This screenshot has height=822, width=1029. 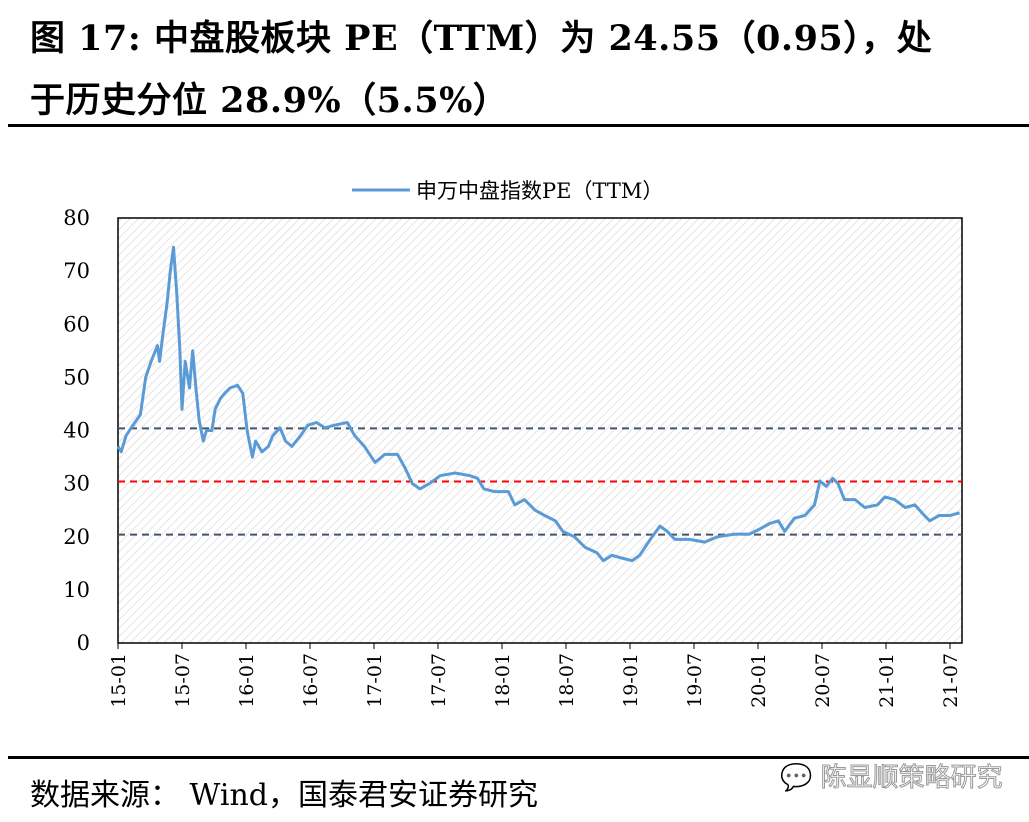 What do you see at coordinates (695, 680) in the screenshot?
I see `x-tick-label: 19-07` at bounding box center [695, 680].